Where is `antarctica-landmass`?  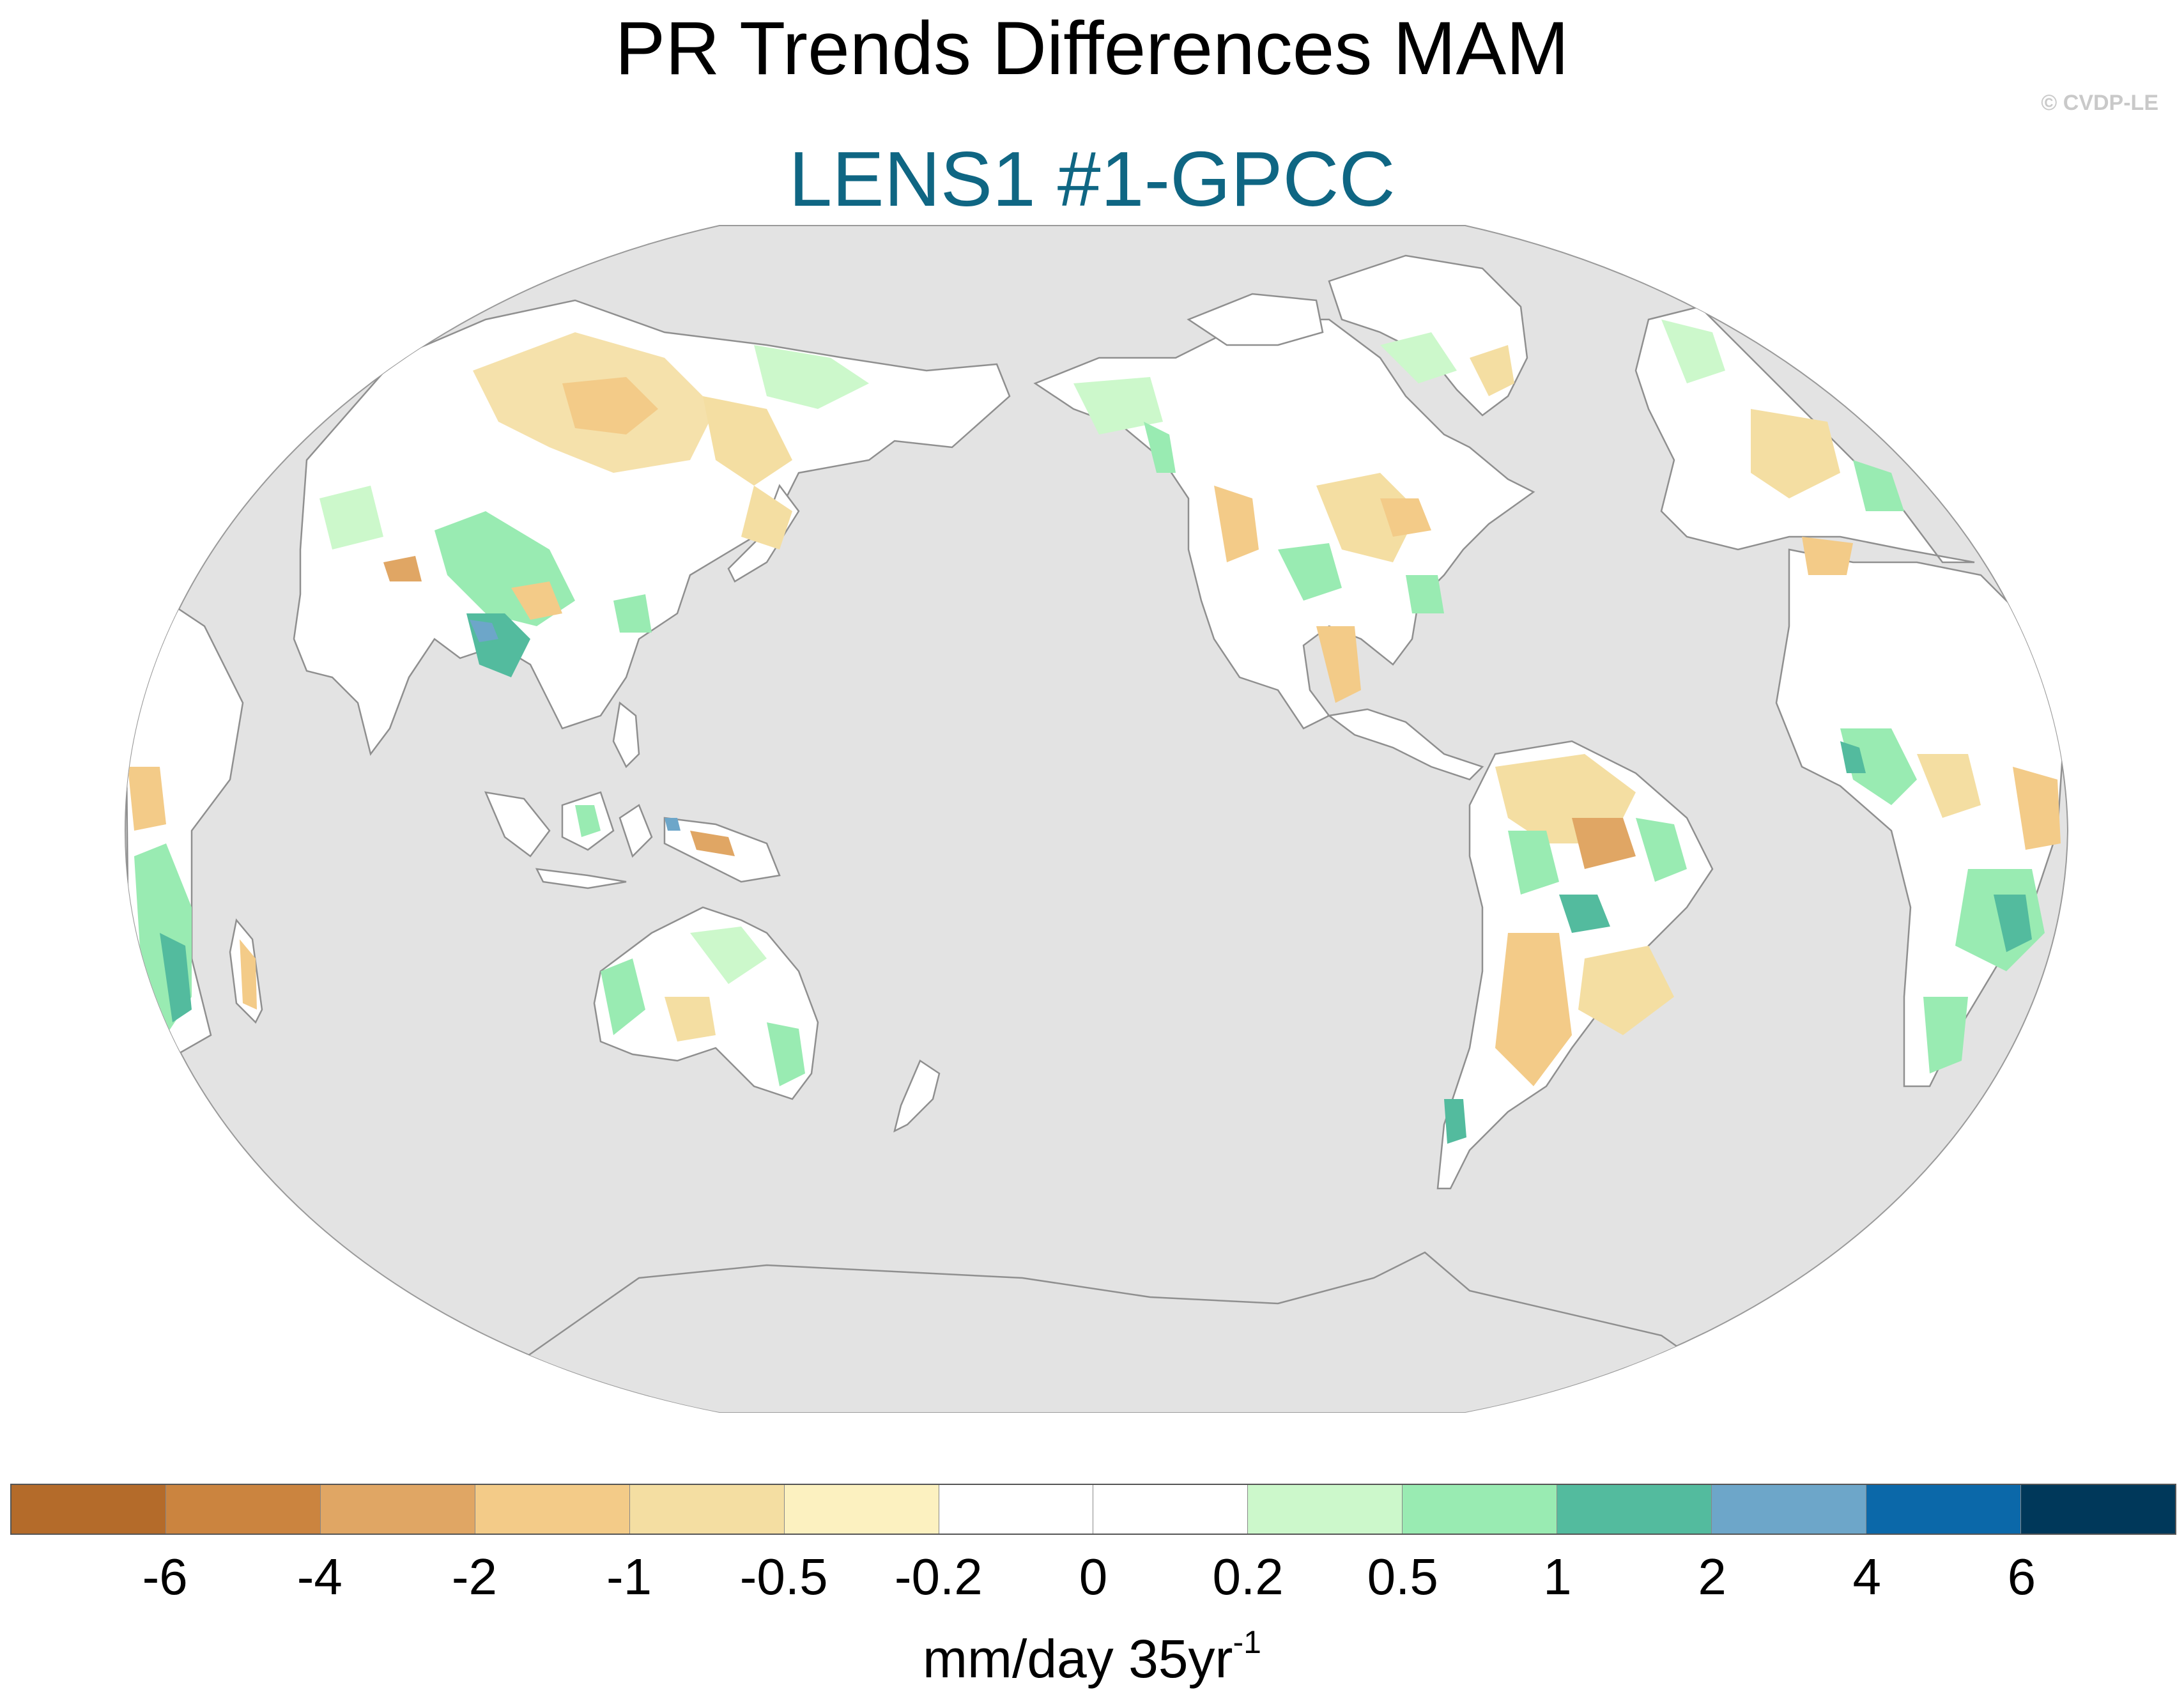
antarctica-landmass is located at coordinates (1118, 1331).